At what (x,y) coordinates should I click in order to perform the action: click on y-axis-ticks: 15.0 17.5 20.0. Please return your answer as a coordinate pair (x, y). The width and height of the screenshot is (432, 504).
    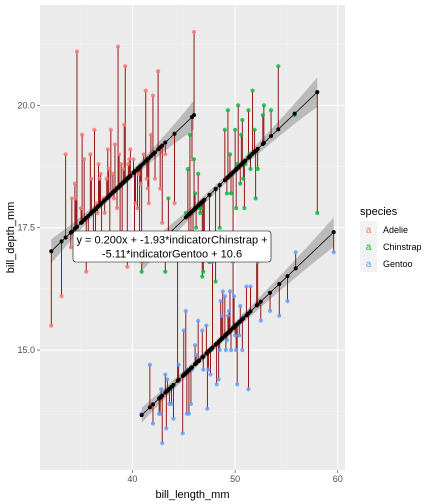
    Looking at the image, I should click on (28, 227).